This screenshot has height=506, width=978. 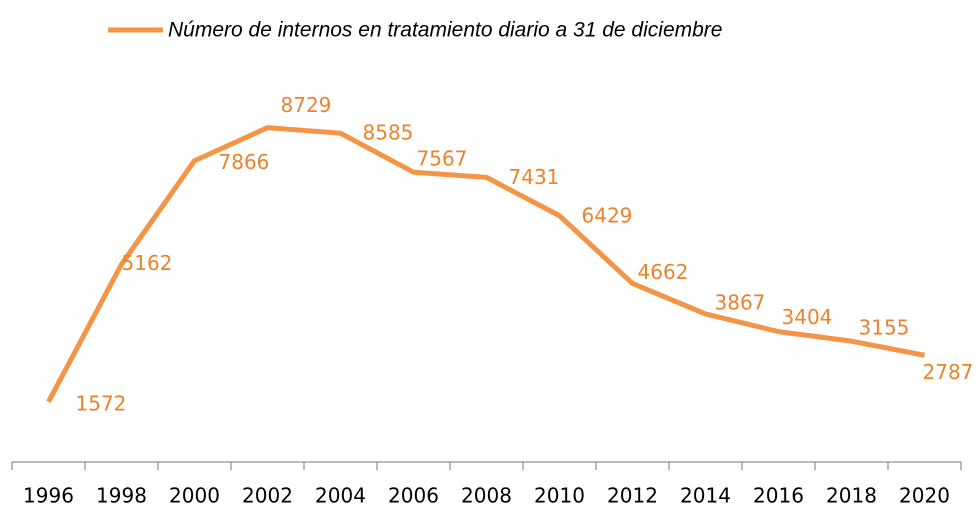 What do you see at coordinates (948, 372) in the screenshot?
I see `data-label: 2787` at bounding box center [948, 372].